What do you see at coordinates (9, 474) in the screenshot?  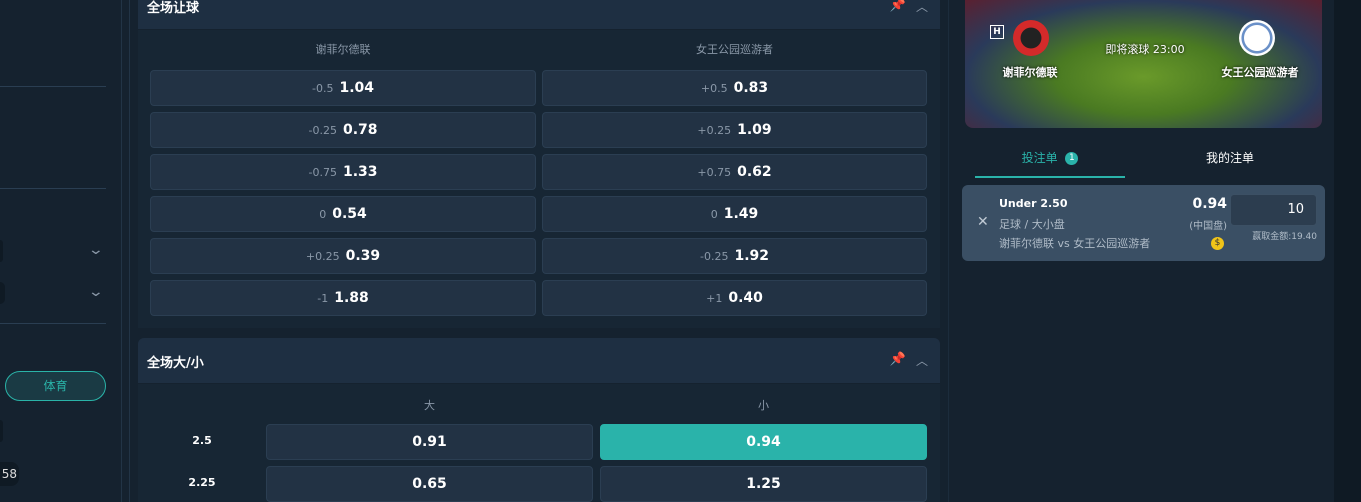 I see `count-badge: 58` at bounding box center [9, 474].